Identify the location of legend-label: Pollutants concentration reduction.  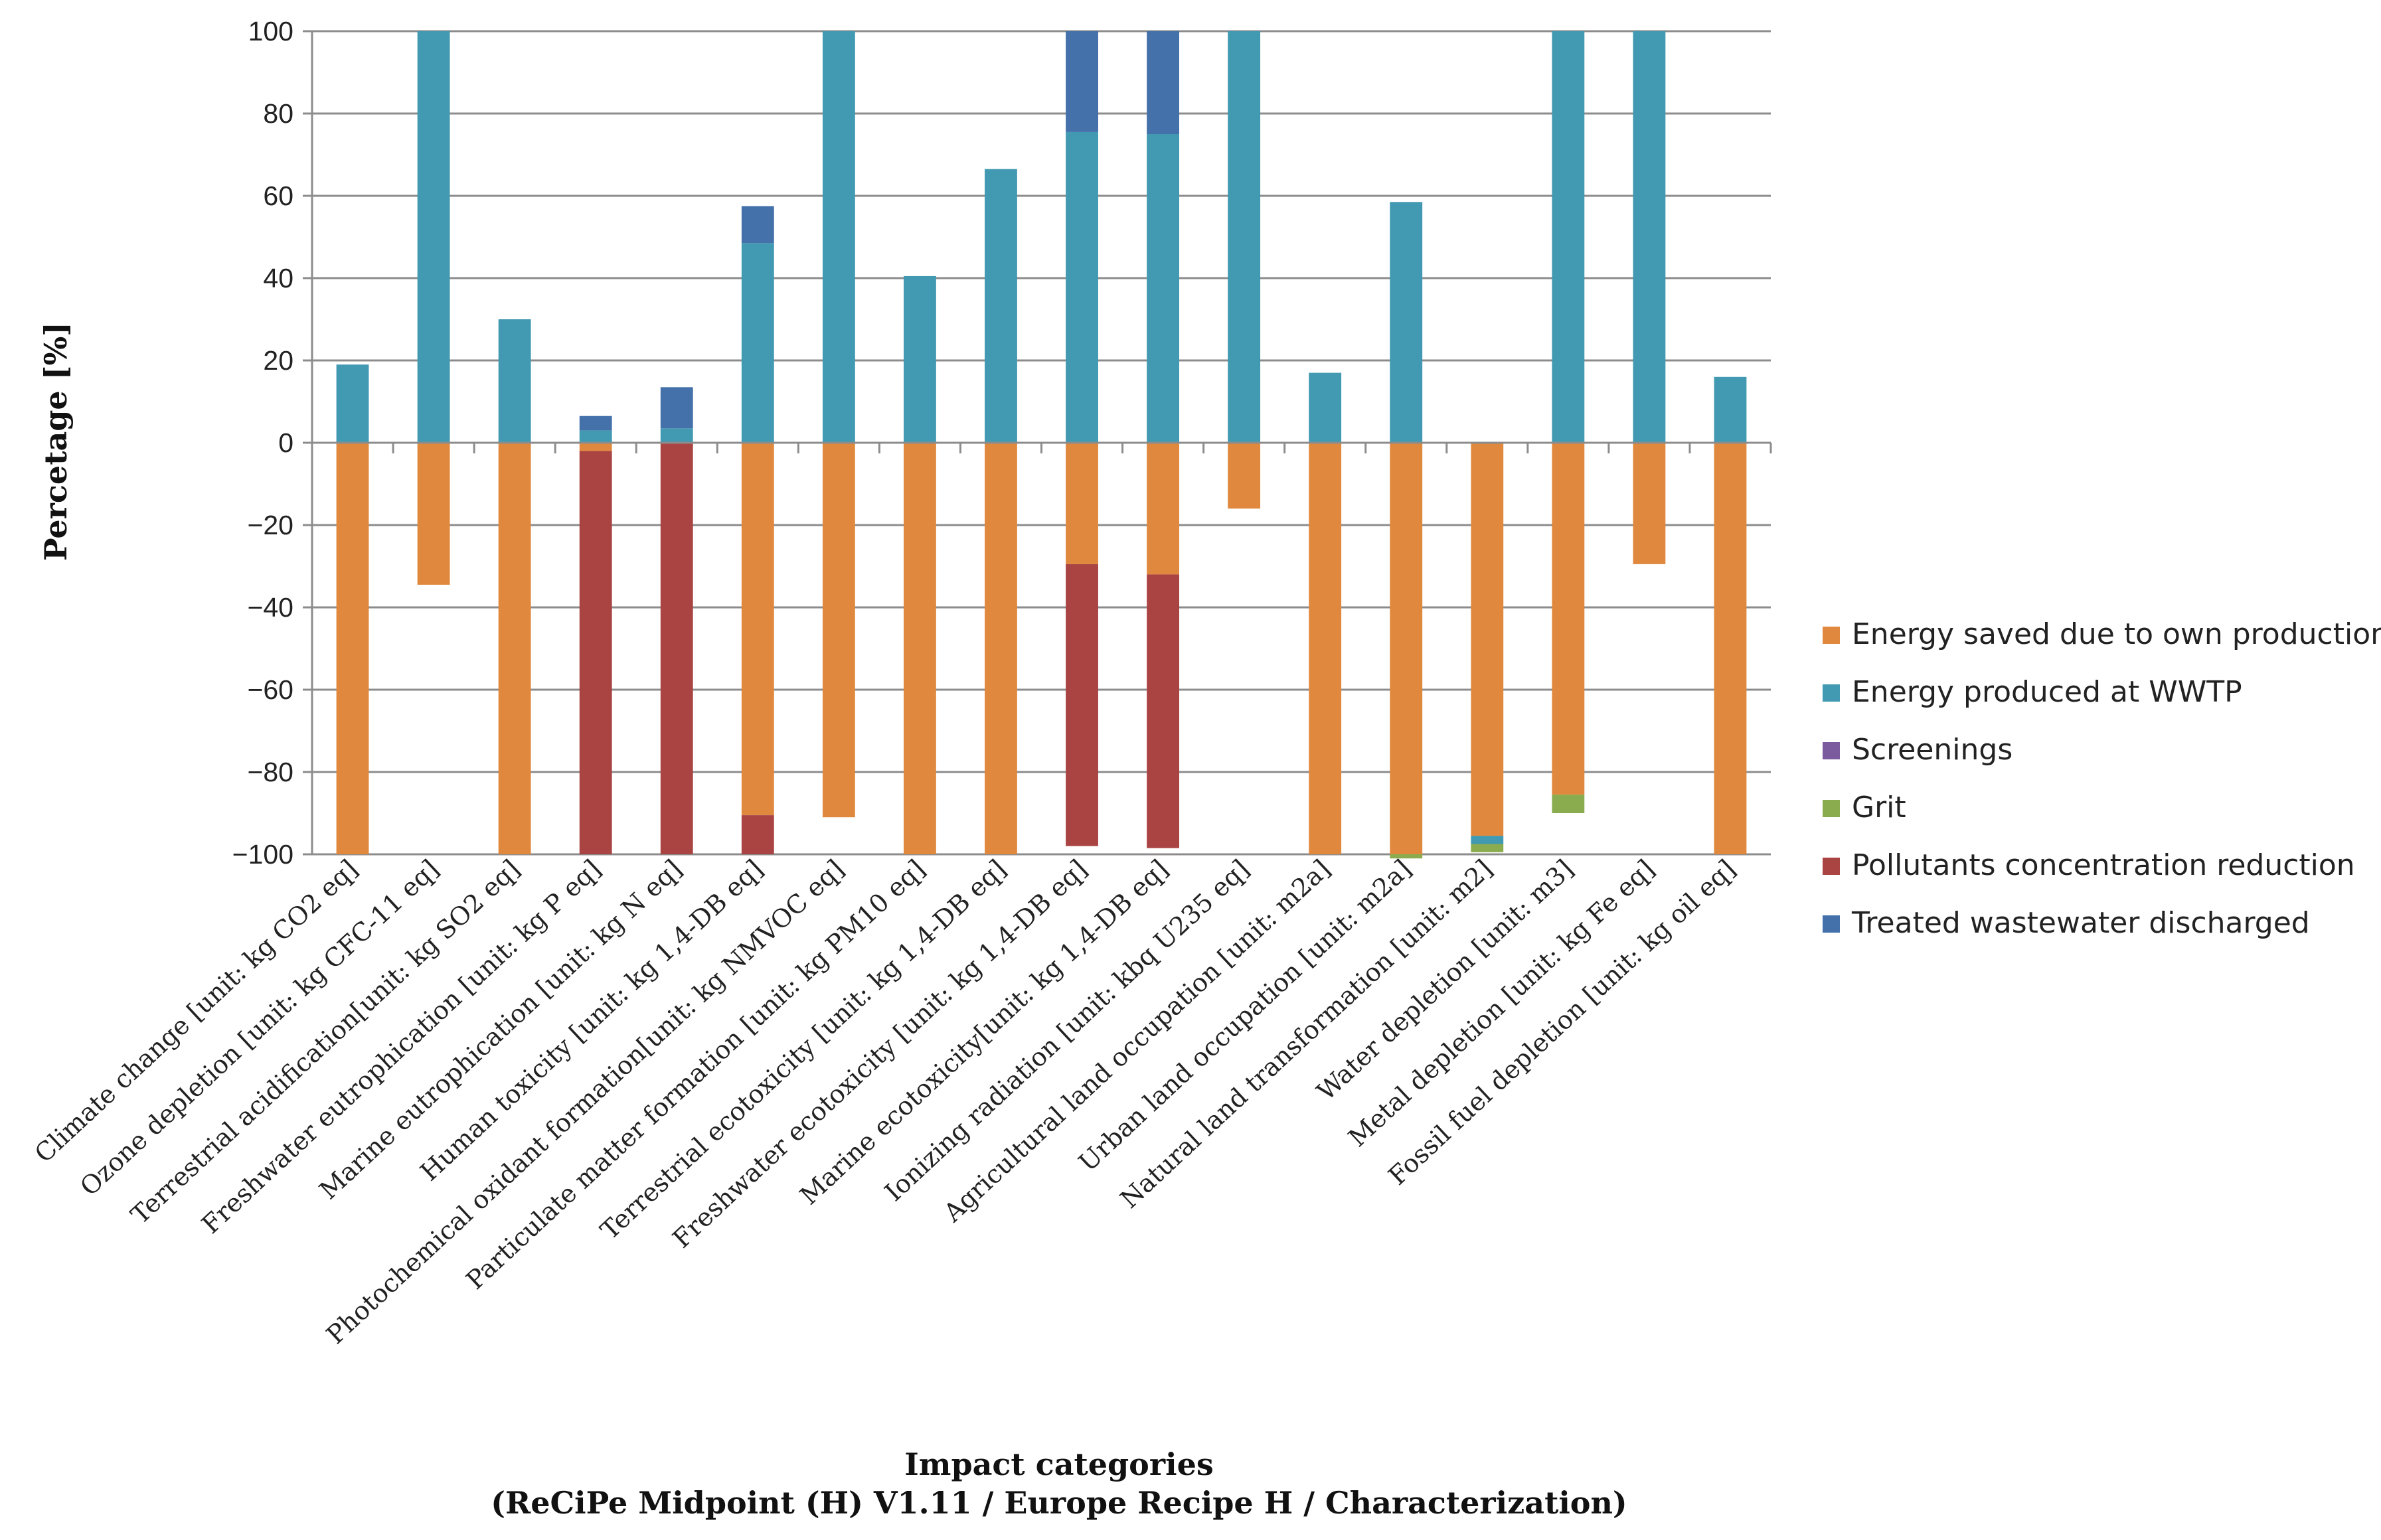
(2103, 865).